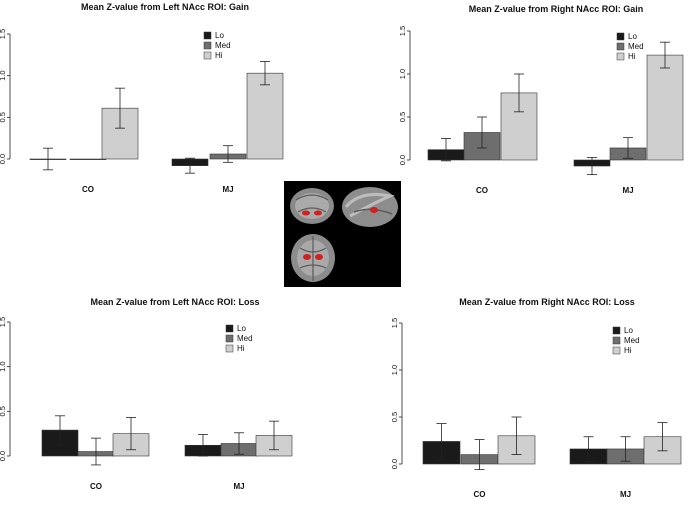 Image resolution: width=689 pixels, height=506 pixels. Describe the element at coordinates (165, 7) in the screenshot. I see `chart-title: Mean Z-value from Left NAcc ROI: Gain` at that location.